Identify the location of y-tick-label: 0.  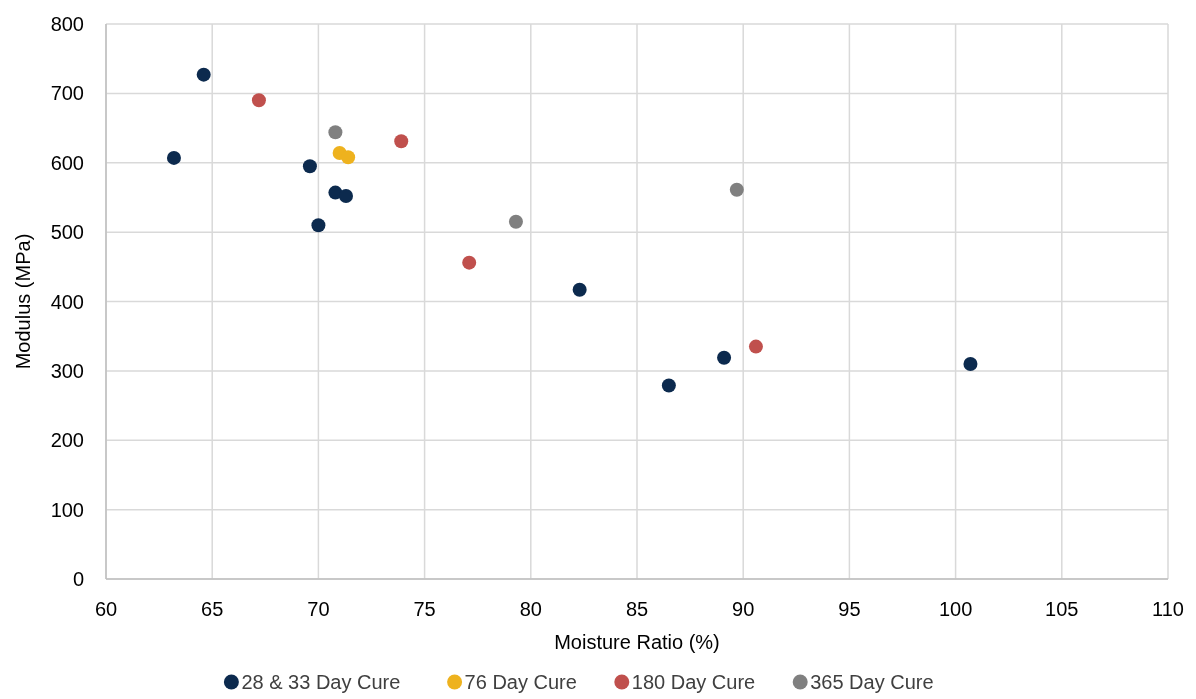
(78, 579).